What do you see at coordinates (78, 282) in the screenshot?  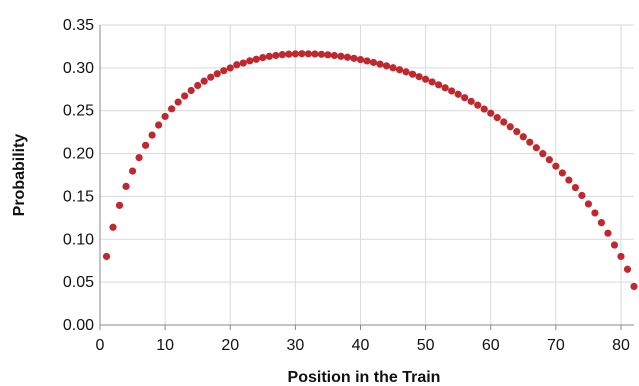 I see `y-tick-label: 0.05` at bounding box center [78, 282].